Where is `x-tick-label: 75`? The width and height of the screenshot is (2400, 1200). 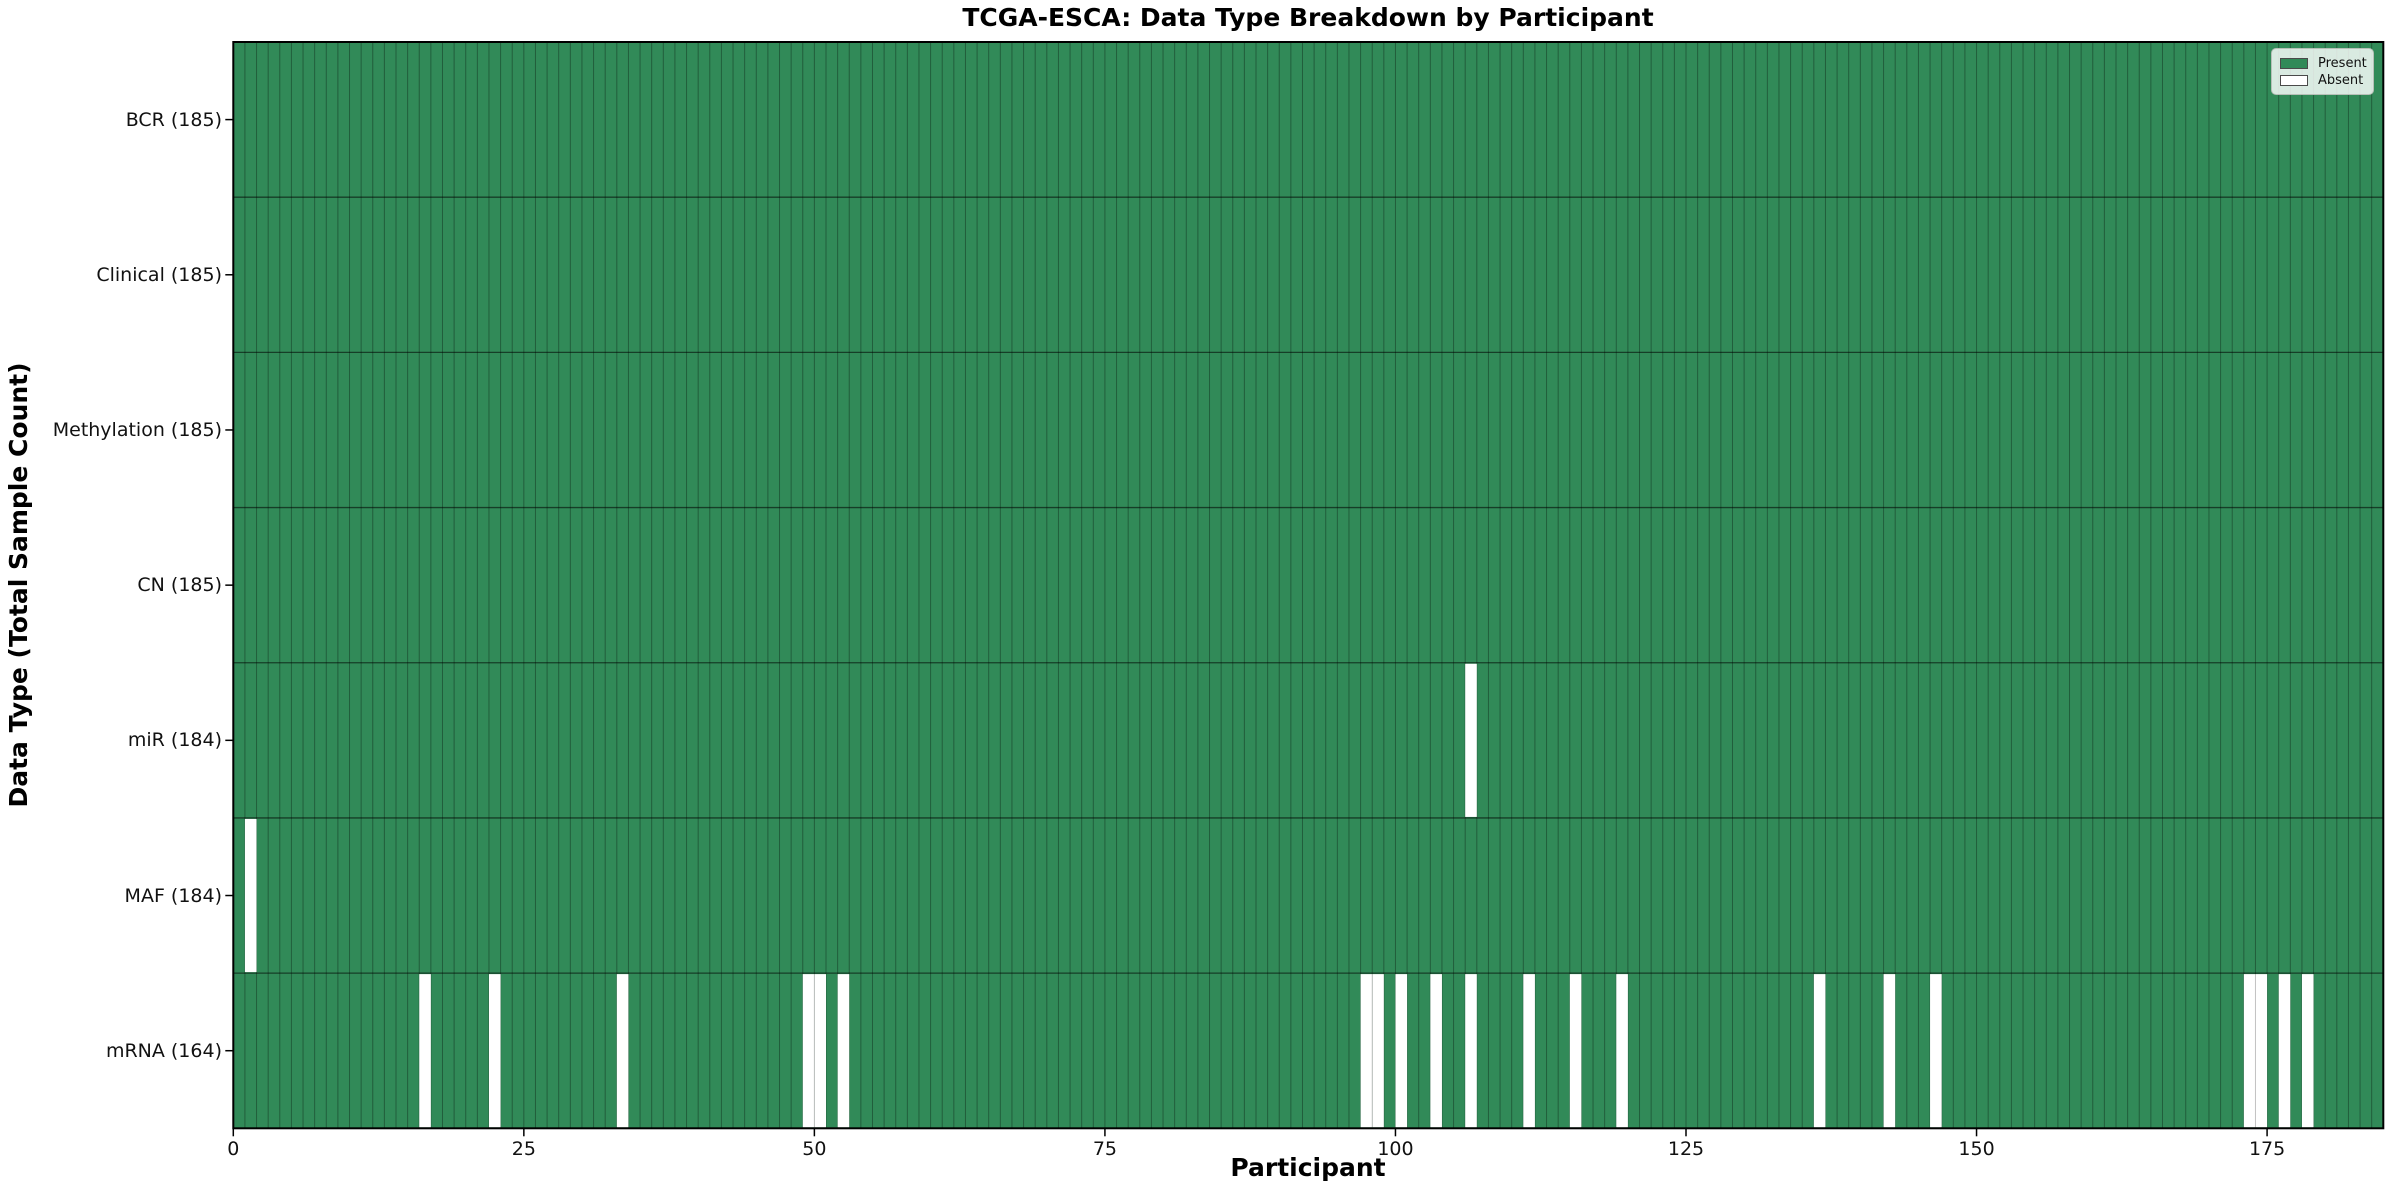
x-tick-label: 75 is located at coordinates (1104, 1149).